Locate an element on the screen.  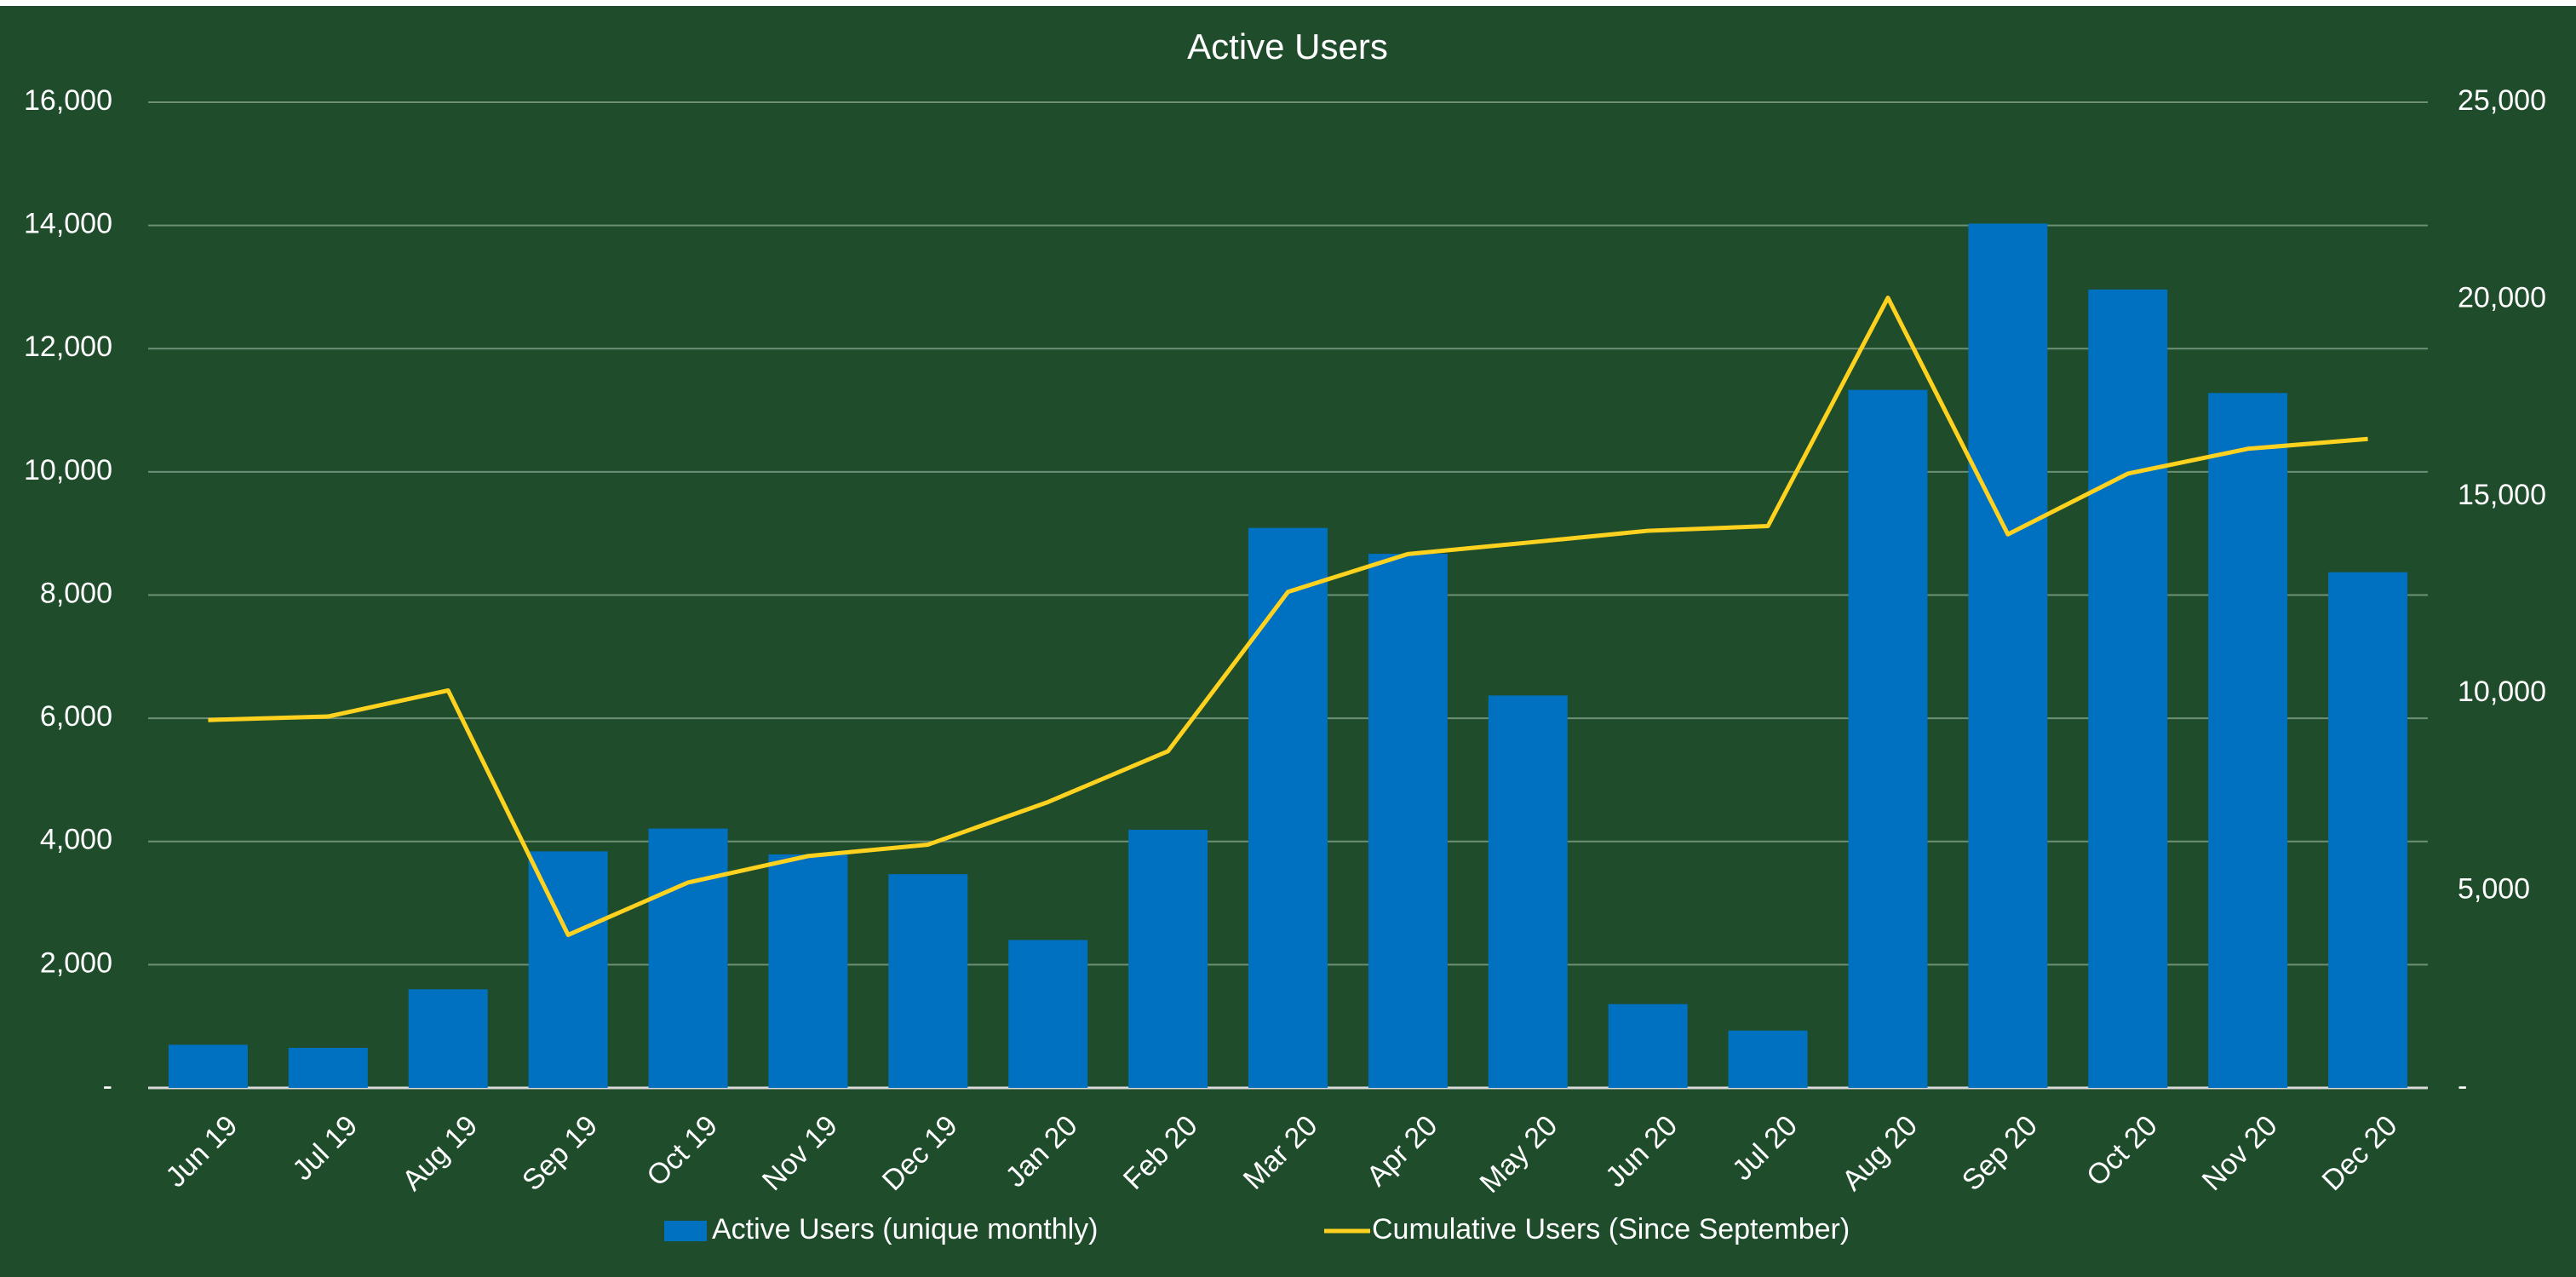
chart-title: Active Users is located at coordinates (1287, 46).